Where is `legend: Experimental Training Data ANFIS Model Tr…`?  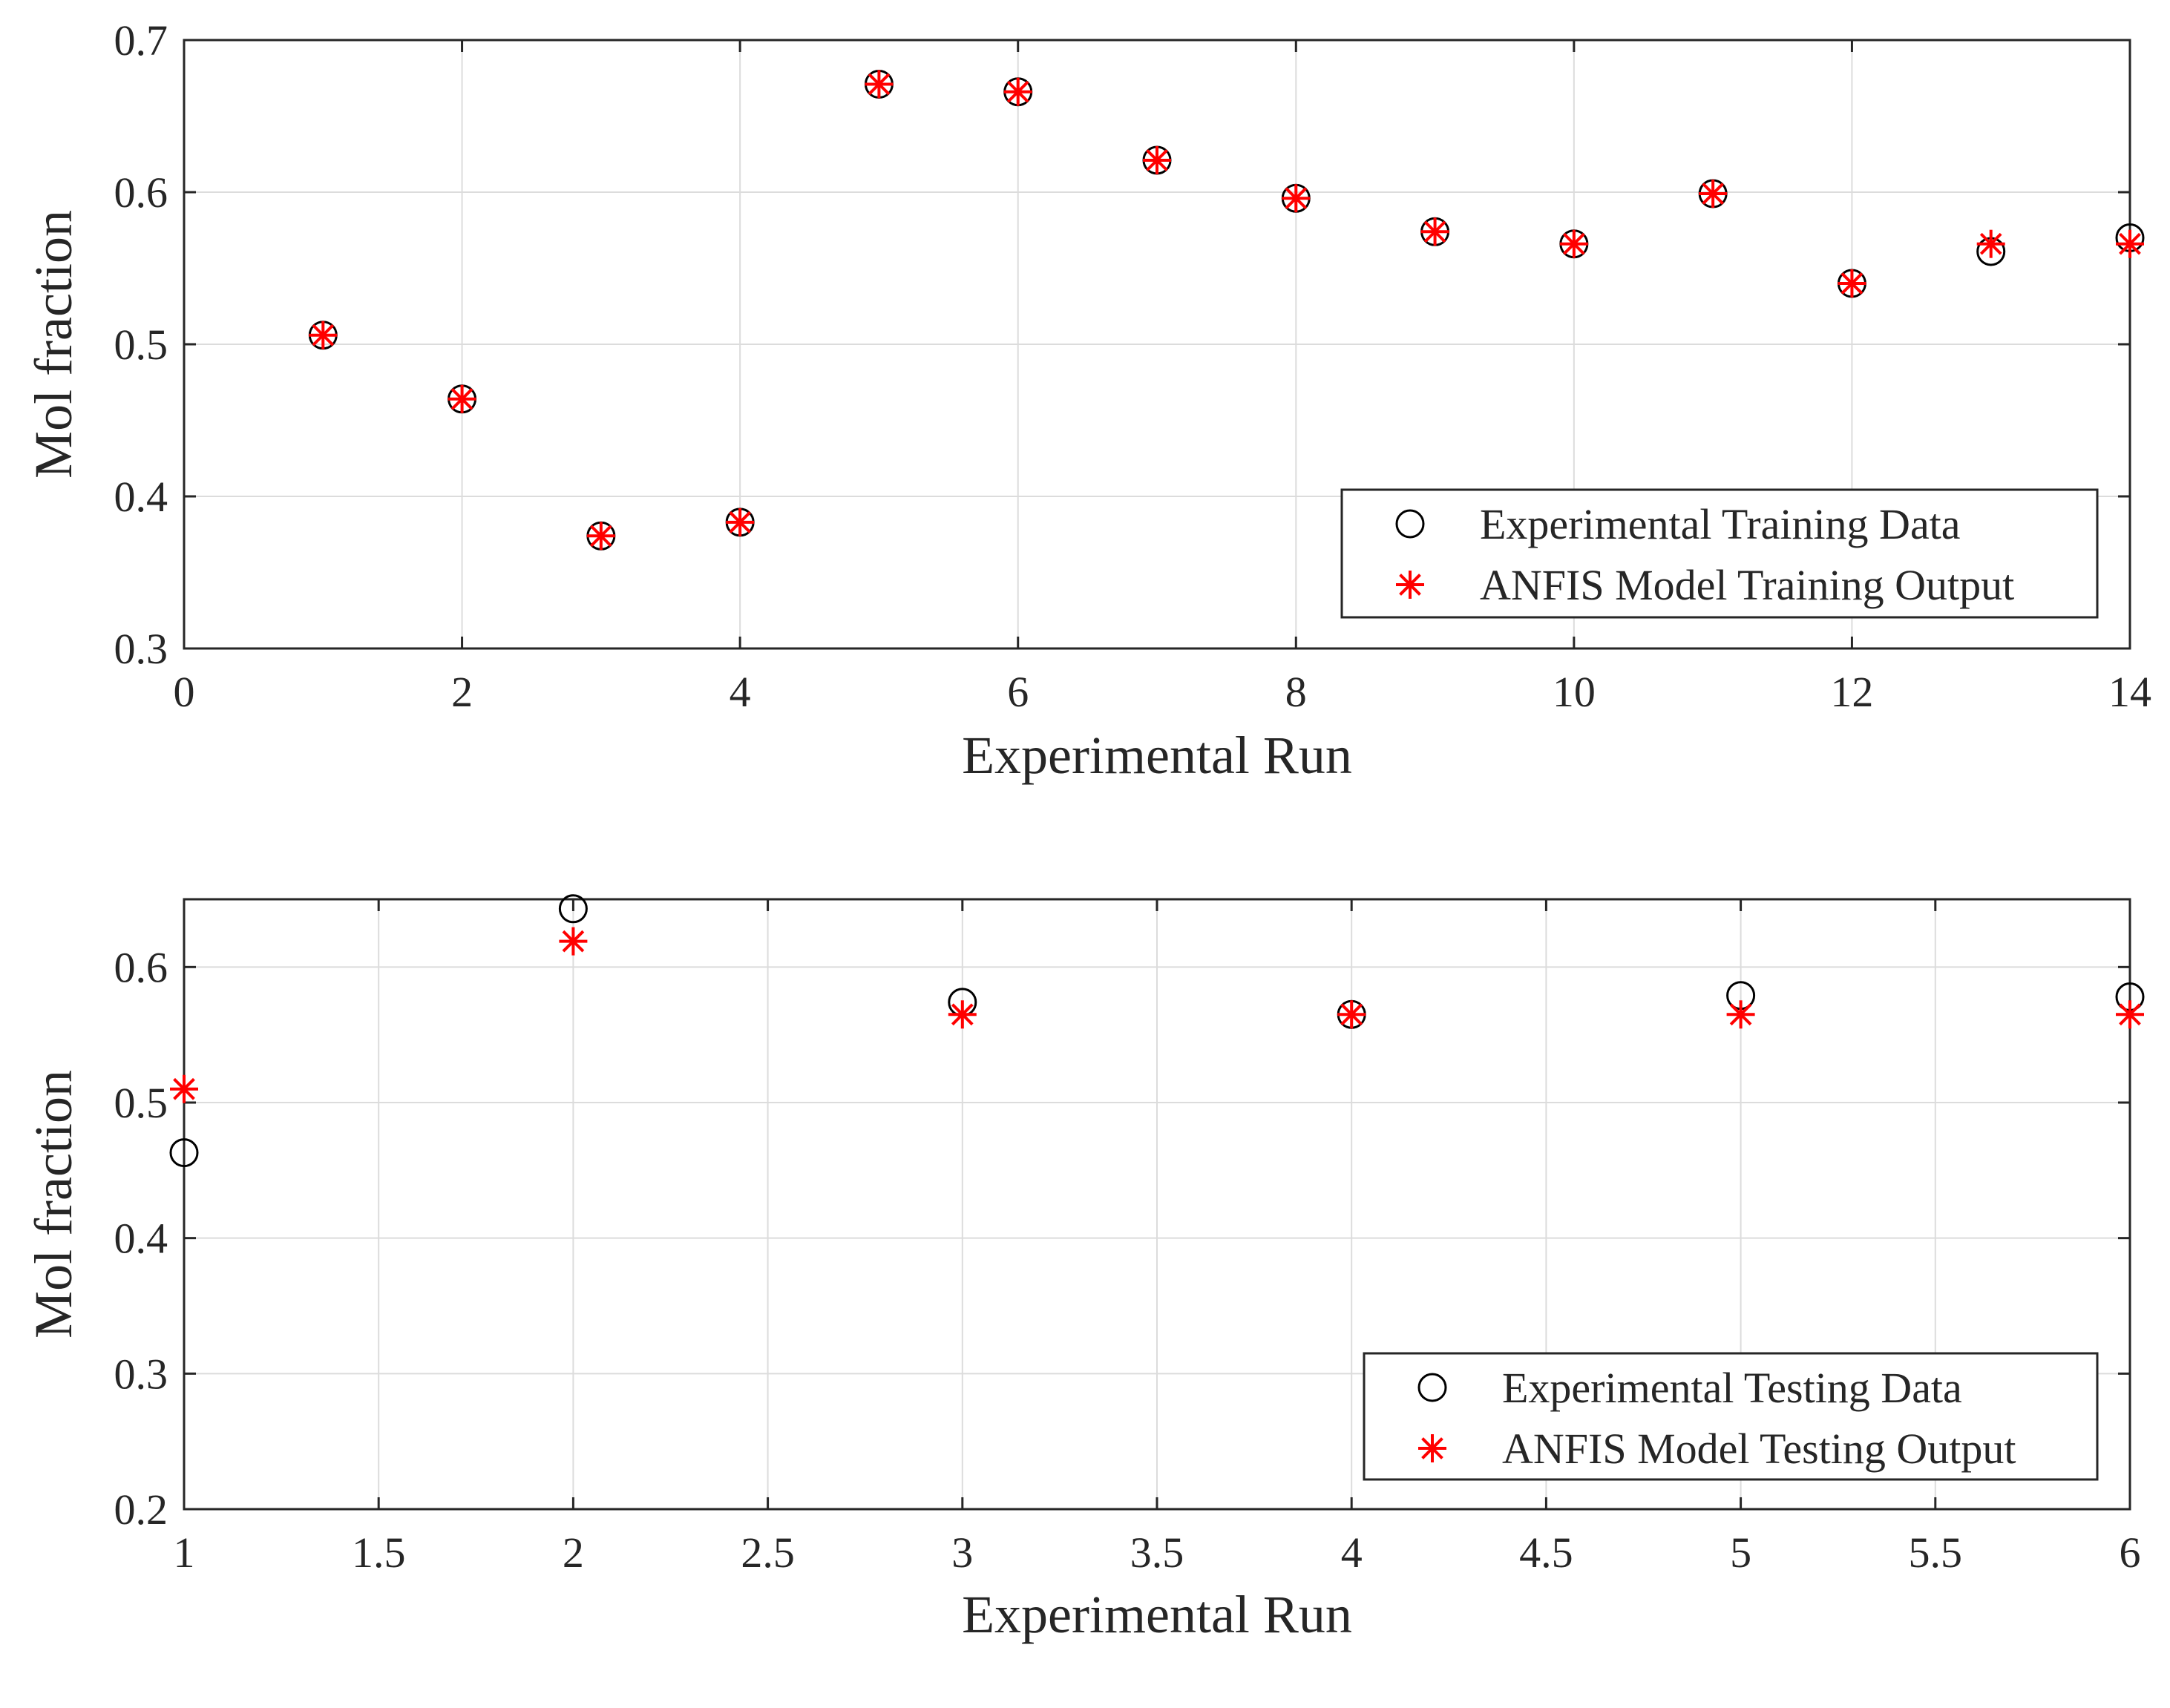 legend: Experimental Training Data ANFIS Model Tr… is located at coordinates (1720, 553).